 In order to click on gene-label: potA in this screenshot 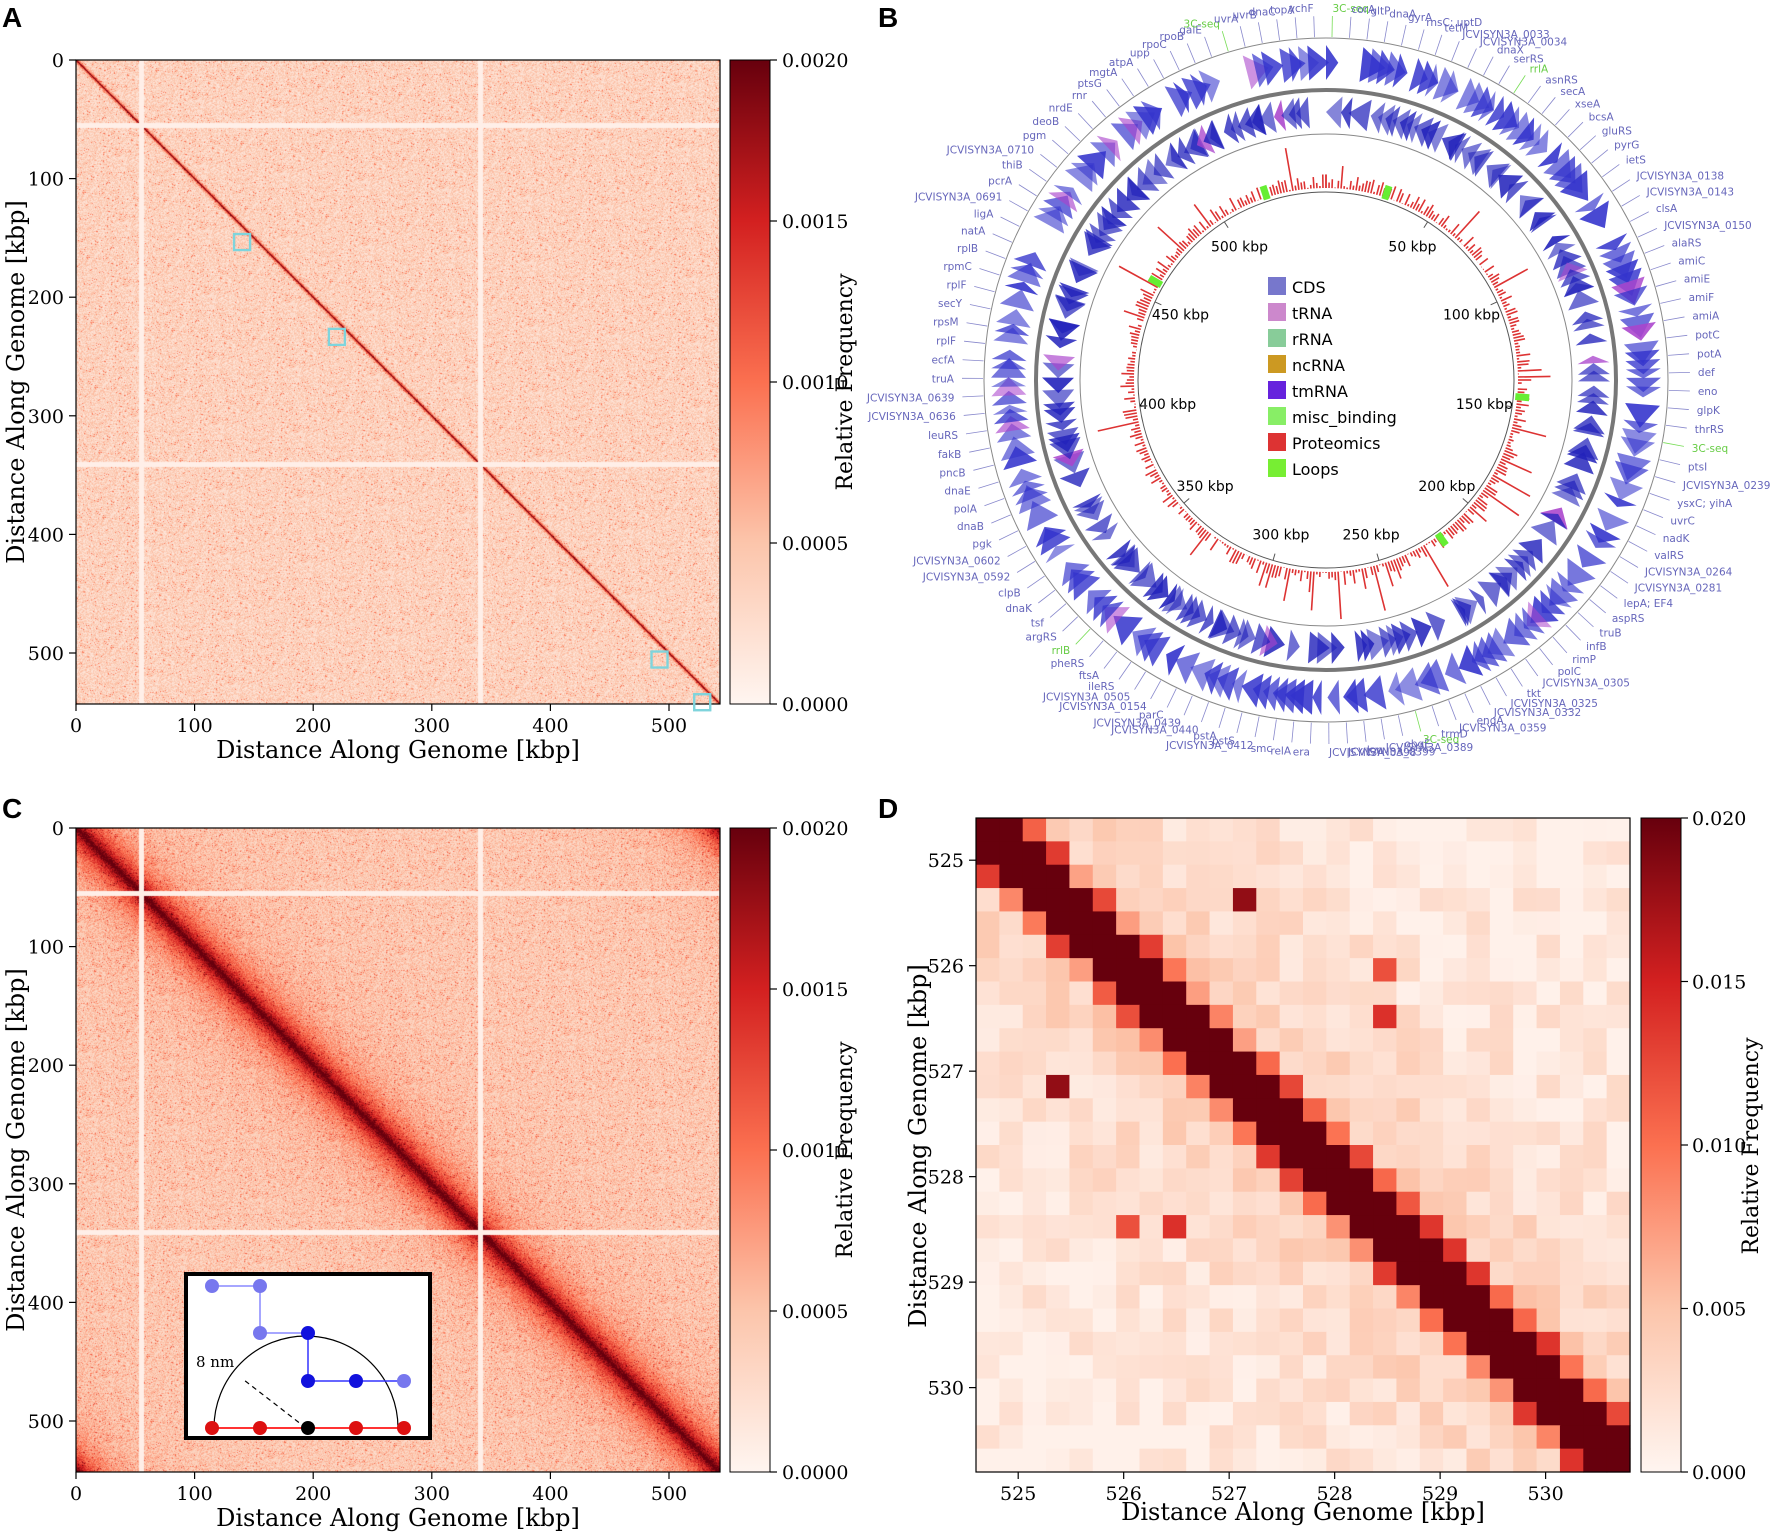, I will do `click(1709, 354)`.